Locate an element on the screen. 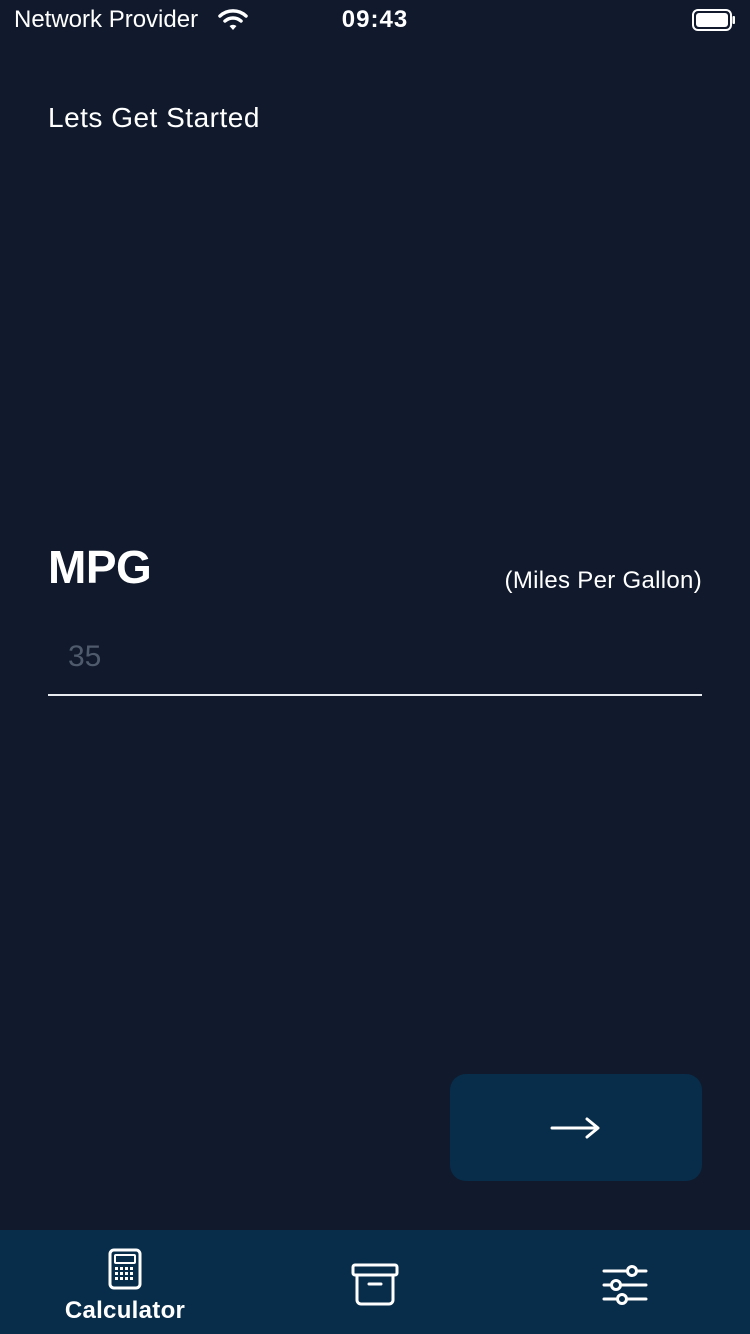 The image size is (750, 1334). wifi-icon is located at coordinates (233, 19).